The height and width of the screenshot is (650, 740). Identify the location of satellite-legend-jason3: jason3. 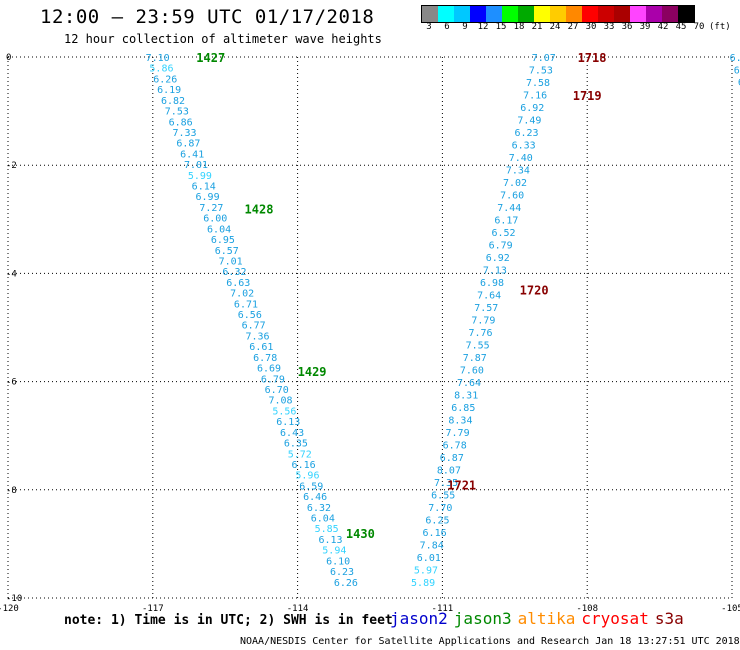
(482, 618).